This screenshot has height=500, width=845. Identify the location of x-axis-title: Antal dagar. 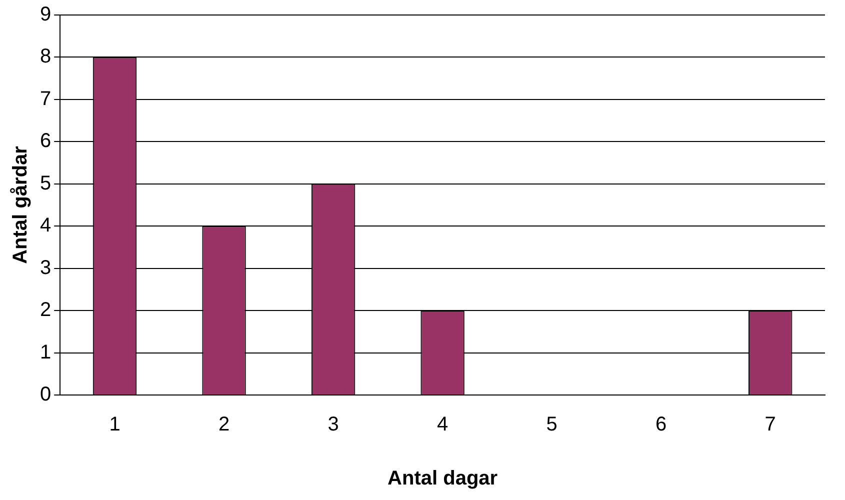
(443, 479).